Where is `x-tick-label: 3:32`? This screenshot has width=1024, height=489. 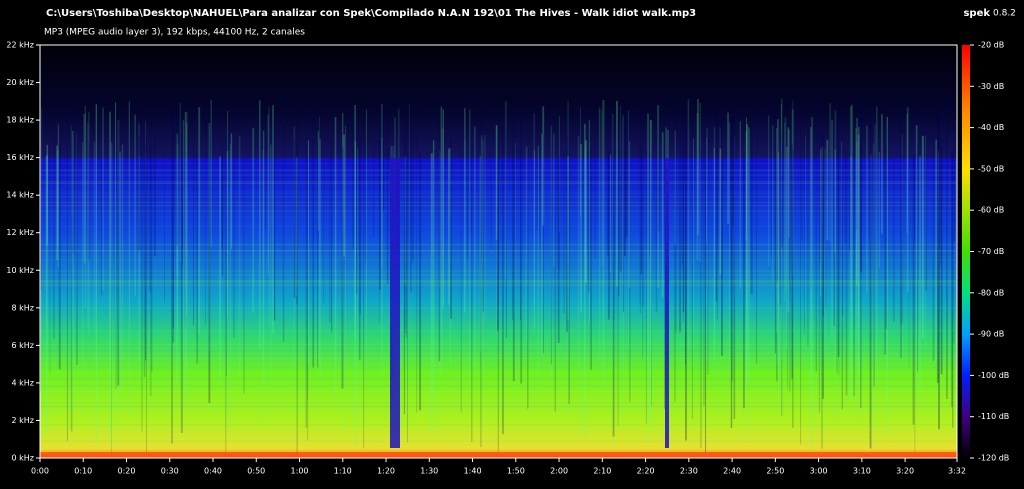
x-tick-label: 3:32 is located at coordinates (957, 471).